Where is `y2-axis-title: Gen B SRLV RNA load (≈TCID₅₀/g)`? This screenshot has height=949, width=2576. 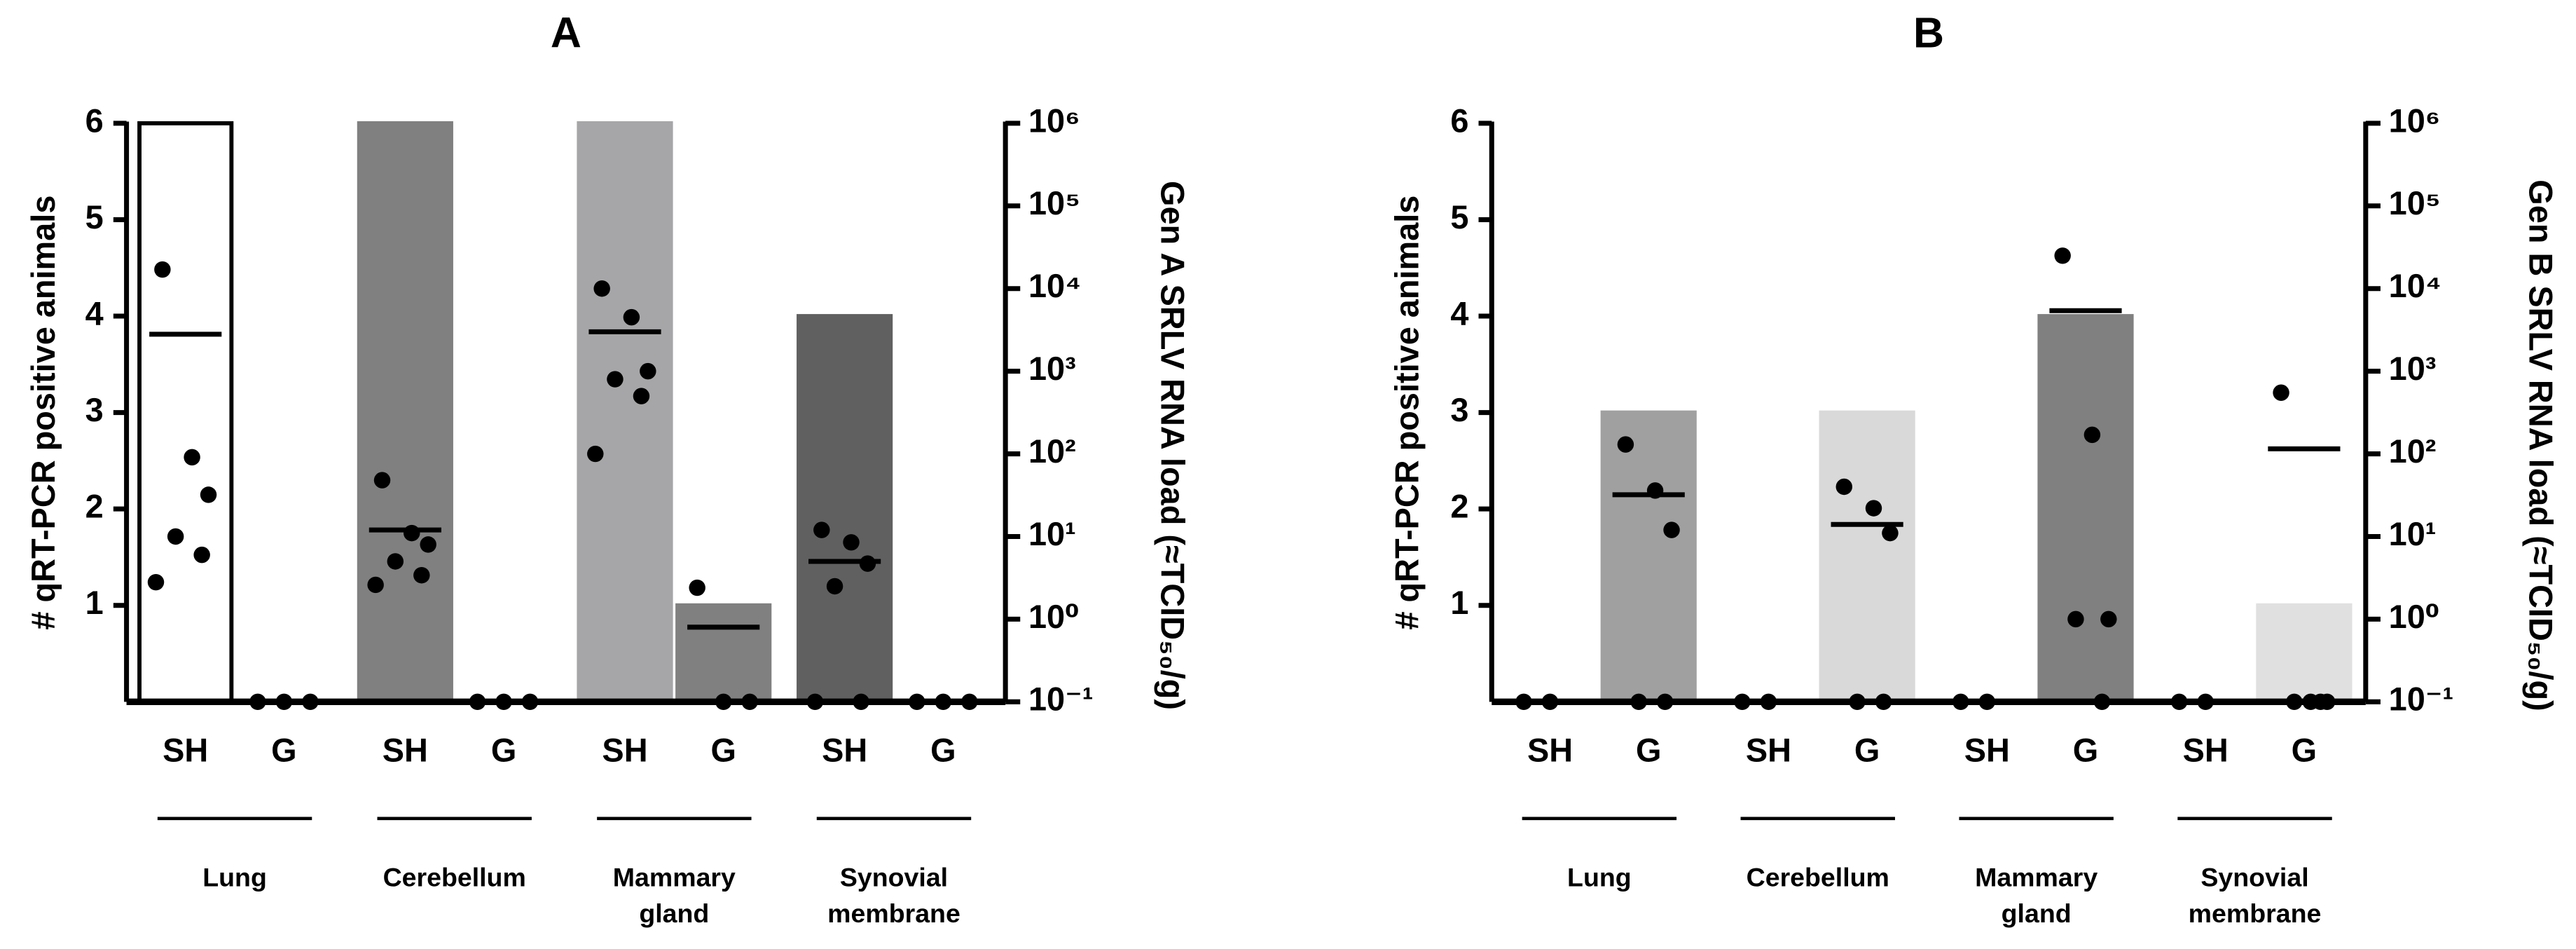 y2-axis-title: Gen B SRLV RNA load (≈TCID₅₀/g) is located at coordinates (2541, 445).